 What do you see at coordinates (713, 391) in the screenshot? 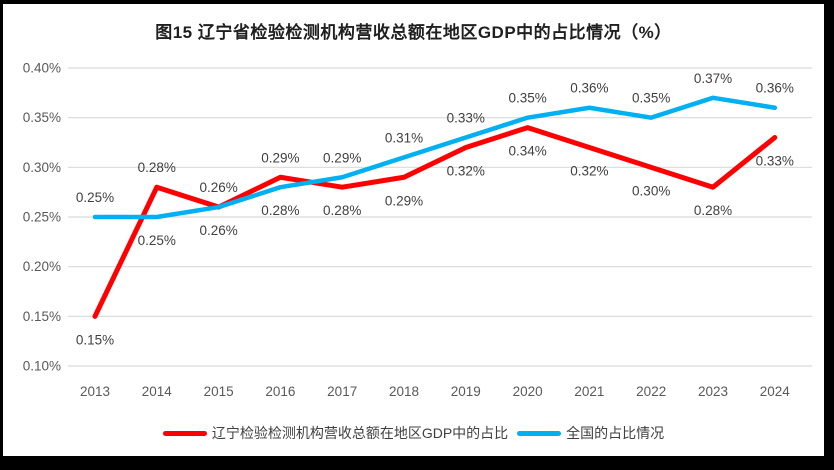
I see `x-axis-tick-label: 2023` at bounding box center [713, 391].